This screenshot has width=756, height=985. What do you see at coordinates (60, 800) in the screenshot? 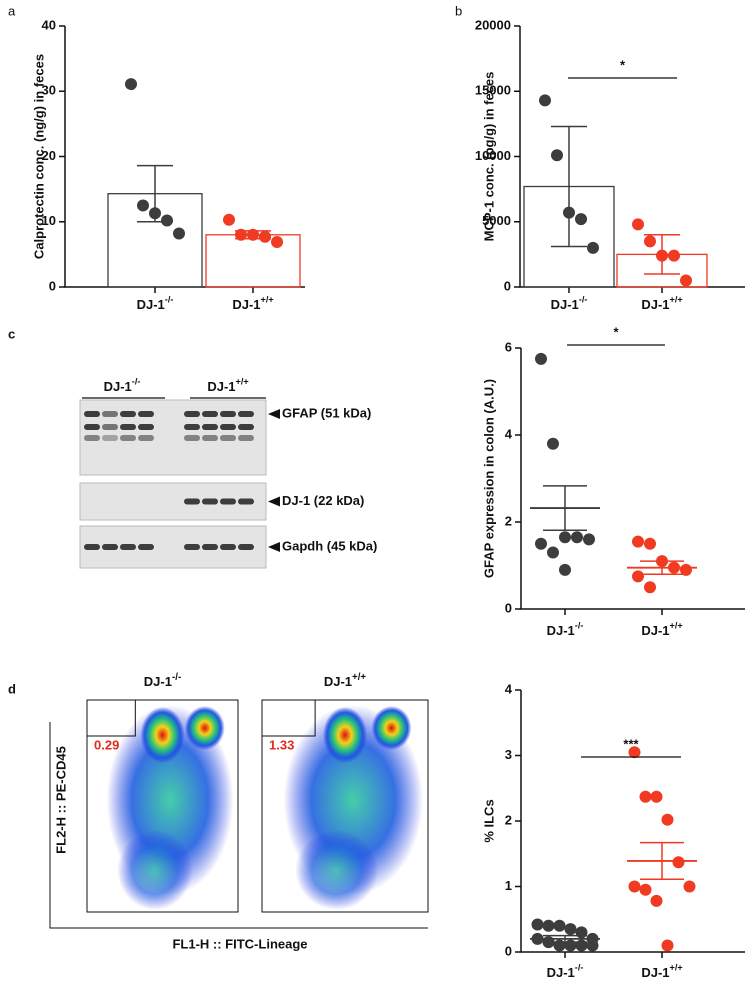
I see `flow-y-label: FL2-H :: PE-CD45` at bounding box center [60, 800].